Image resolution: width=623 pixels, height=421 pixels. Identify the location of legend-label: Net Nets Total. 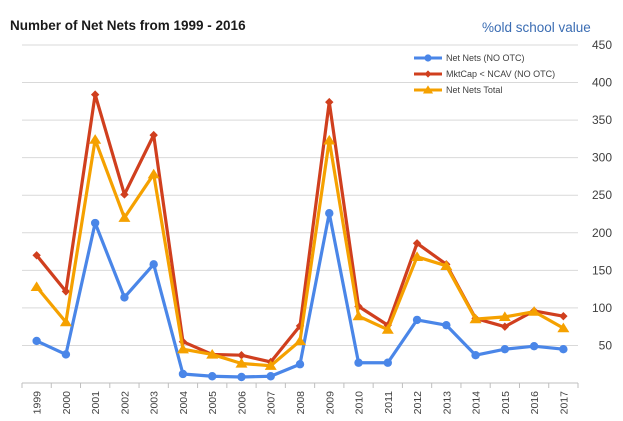
(474, 90).